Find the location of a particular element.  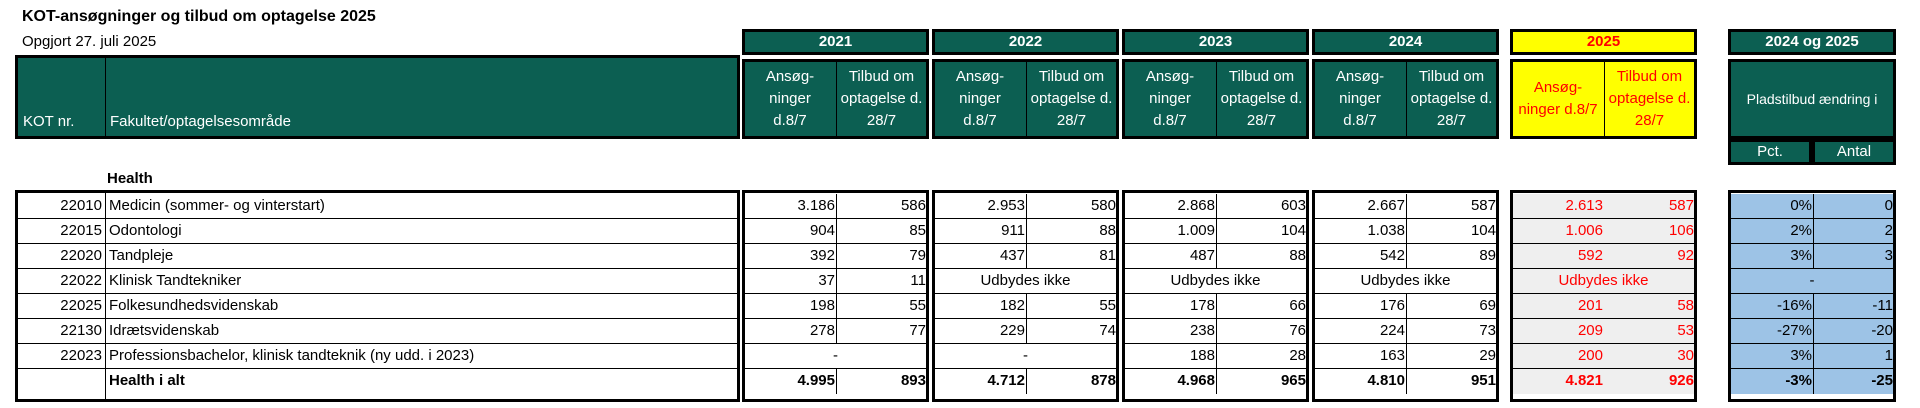

table-row-2025: 200 30 is located at coordinates (1603, 356).